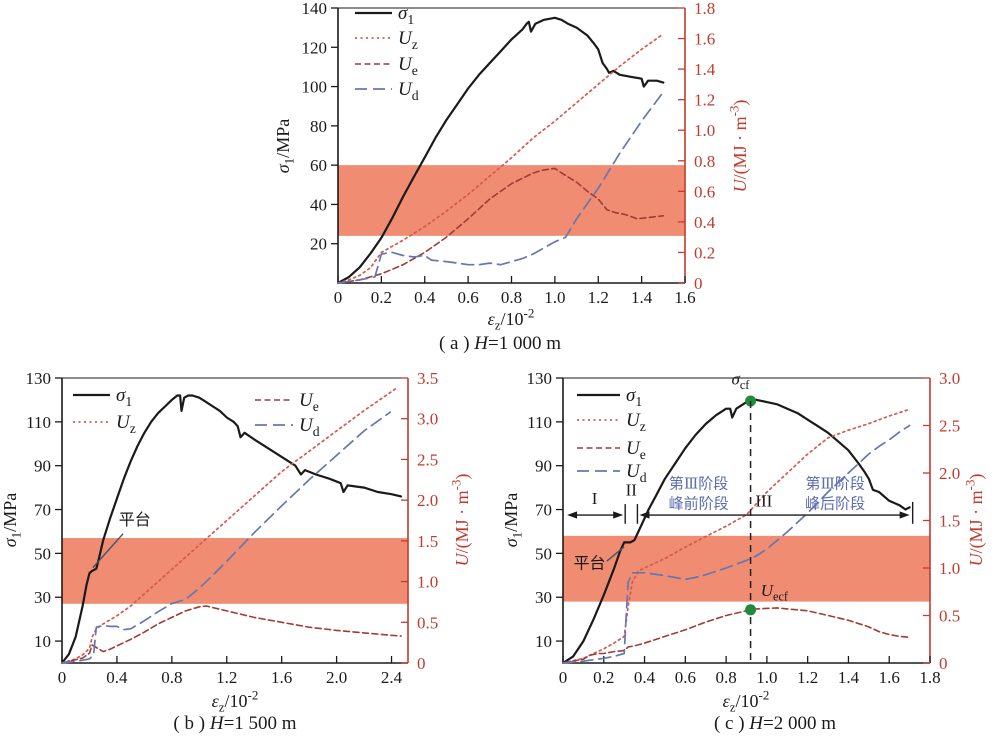 This screenshot has width=1000, height=746. What do you see at coordinates (543, 641) in the screenshot?
I see `y-tick-label: 10` at bounding box center [543, 641].